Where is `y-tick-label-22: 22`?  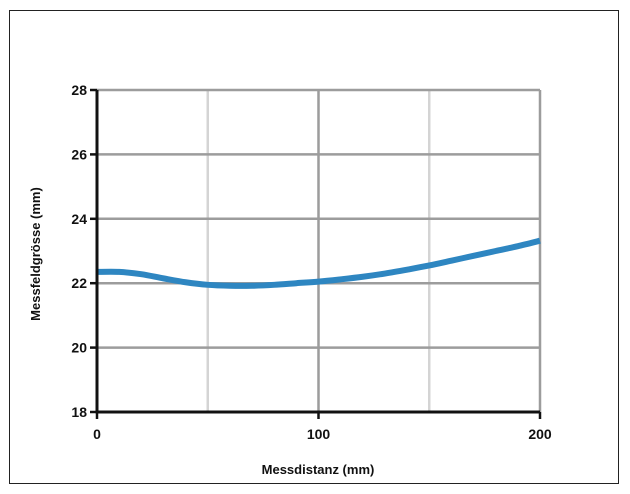
y-tick-label-22: 22 is located at coordinates (79, 283).